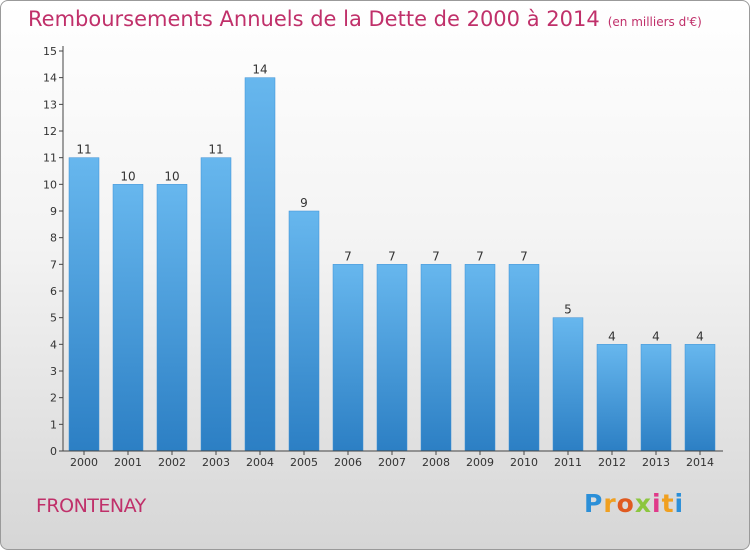 The image size is (750, 550). Describe the element at coordinates (612, 462) in the screenshot. I see `x-tick-label-2012: 2012` at that location.